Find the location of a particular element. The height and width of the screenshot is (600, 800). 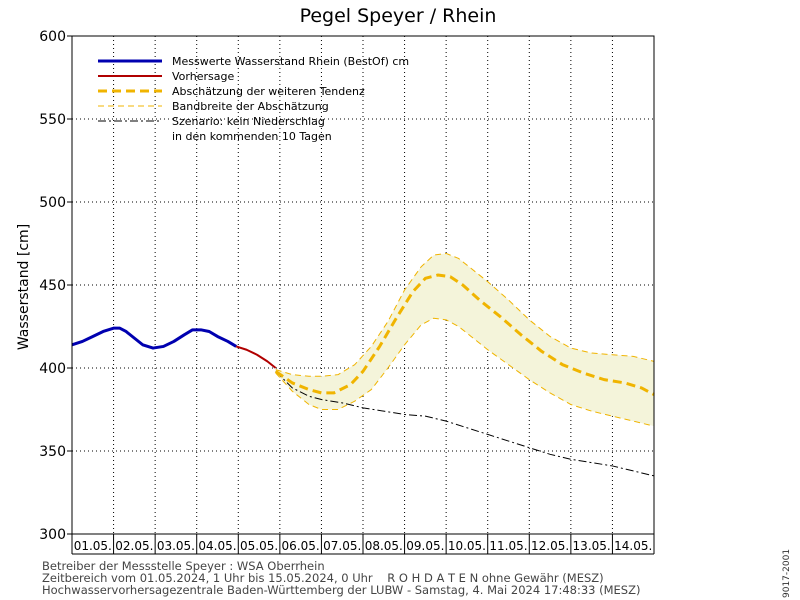

y-tick-label: 500 is located at coordinates (52, 203).